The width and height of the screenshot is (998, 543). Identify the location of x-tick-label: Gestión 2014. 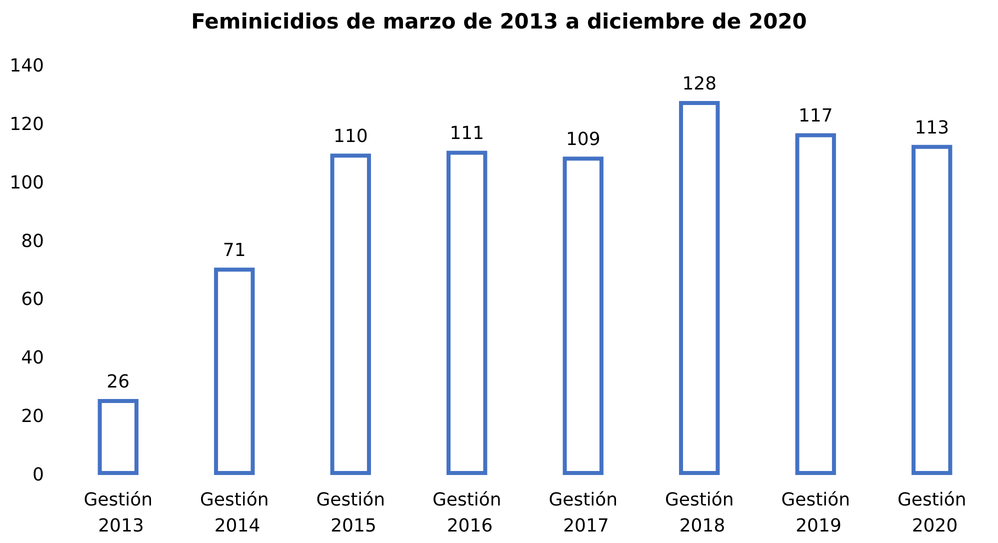
(234, 513).